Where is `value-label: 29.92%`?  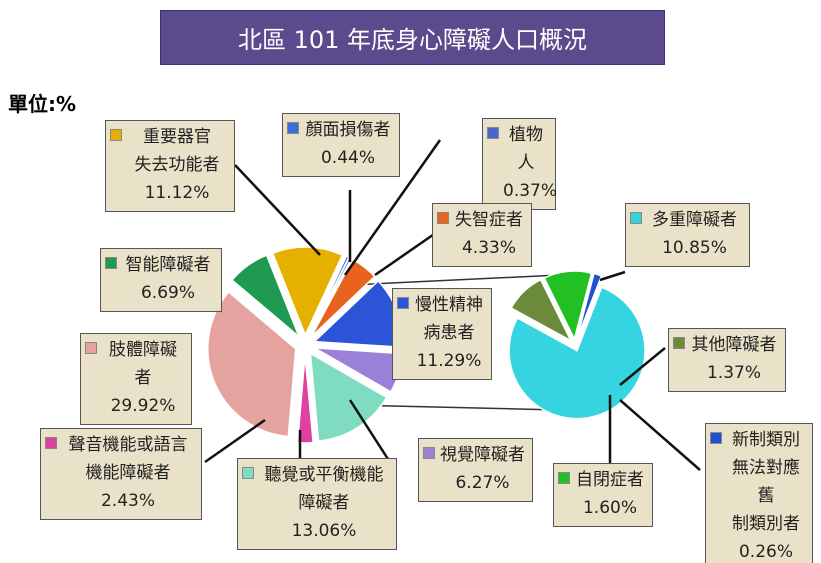 value-label: 29.92% is located at coordinates (143, 406).